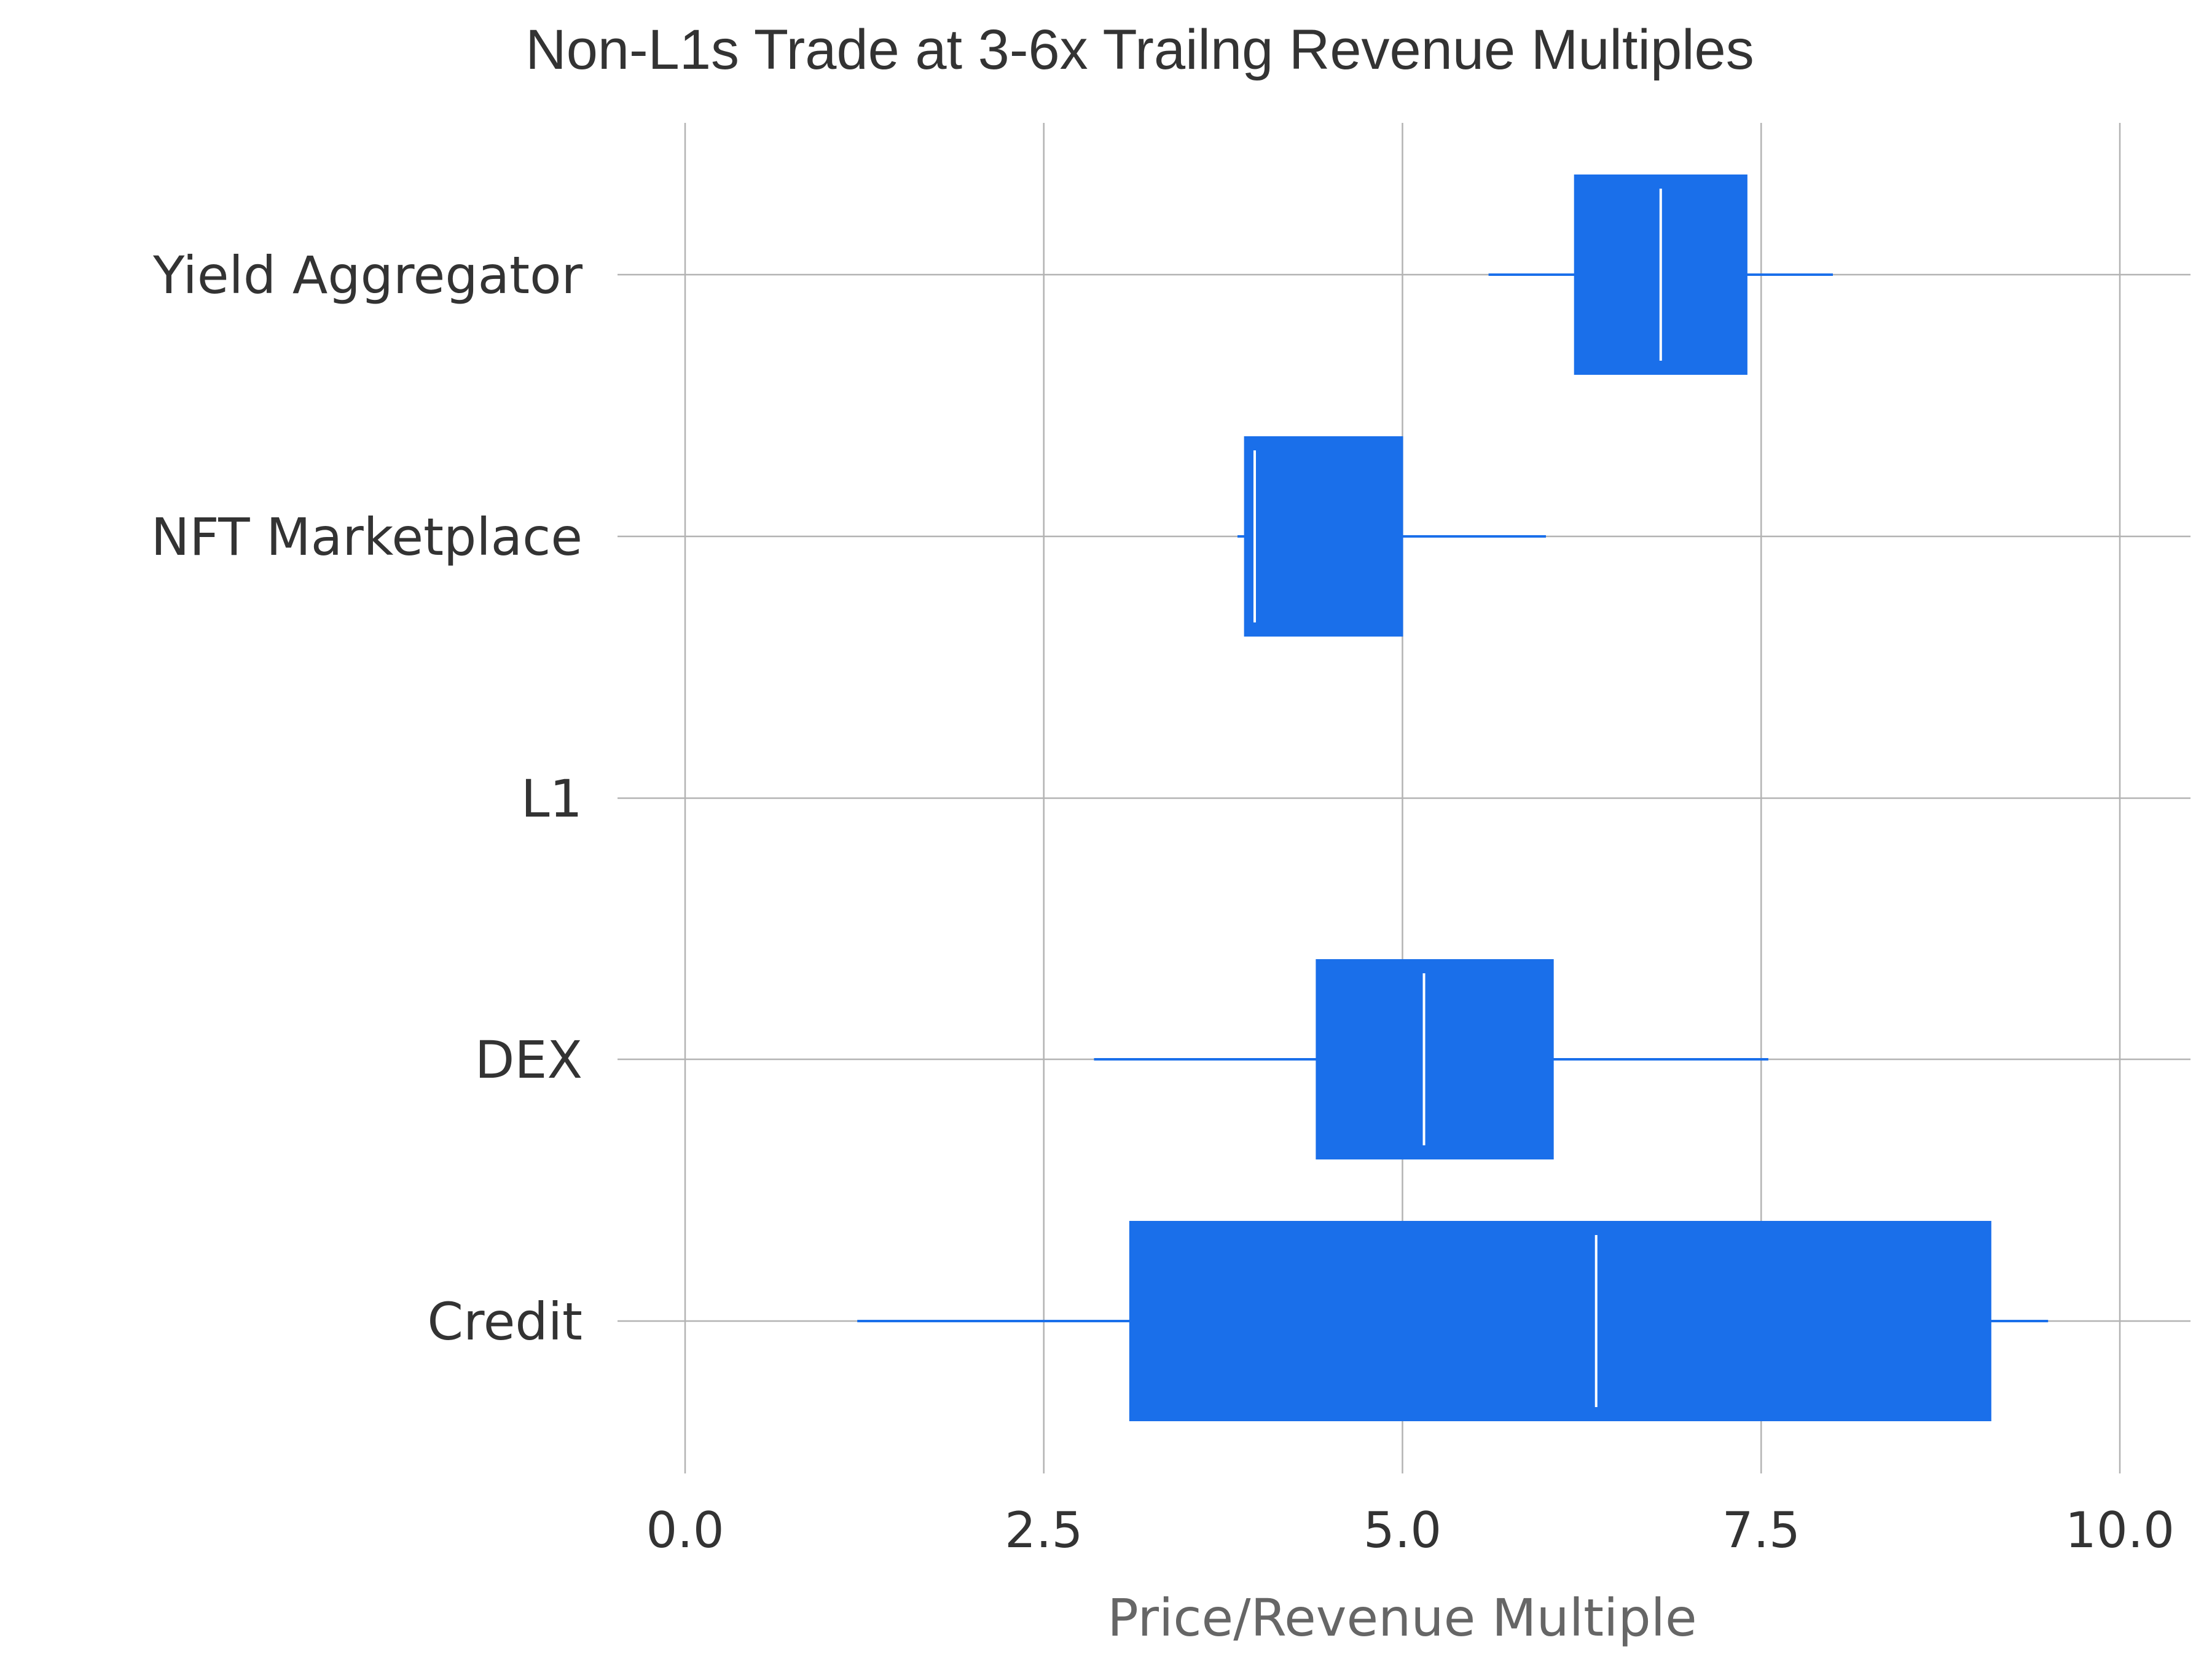 This screenshot has width=2212, height=1659. What do you see at coordinates (685, 1530) in the screenshot?
I see `x-tick-label: 0.0` at bounding box center [685, 1530].